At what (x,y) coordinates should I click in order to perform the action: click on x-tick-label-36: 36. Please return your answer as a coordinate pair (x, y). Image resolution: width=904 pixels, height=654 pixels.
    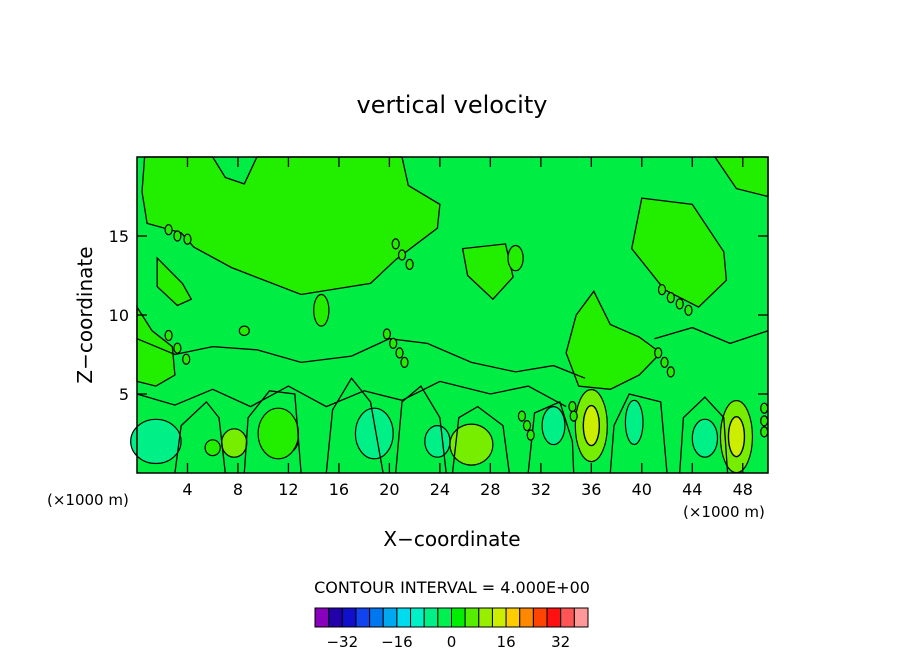
    Looking at the image, I should click on (591, 489).